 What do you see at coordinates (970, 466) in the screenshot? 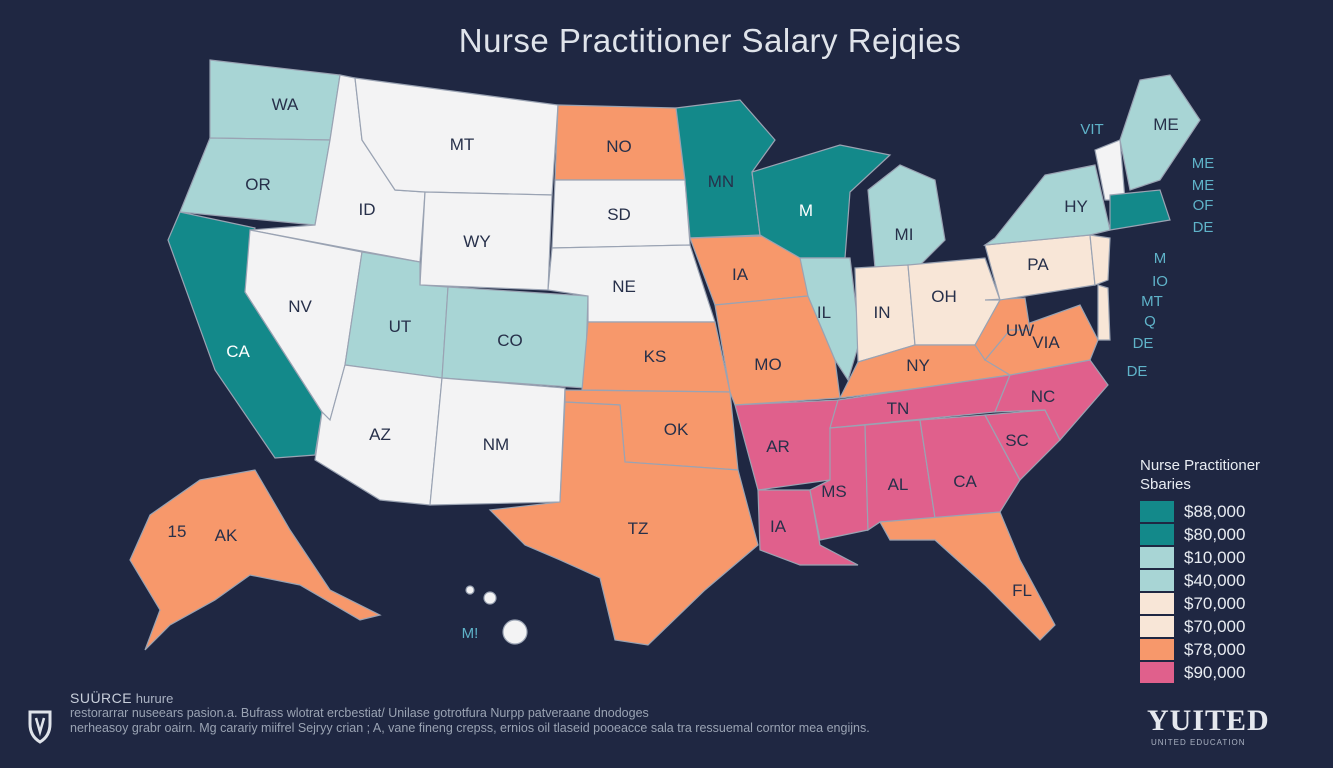
I see `state-ga` at bounding box center [970, 466].